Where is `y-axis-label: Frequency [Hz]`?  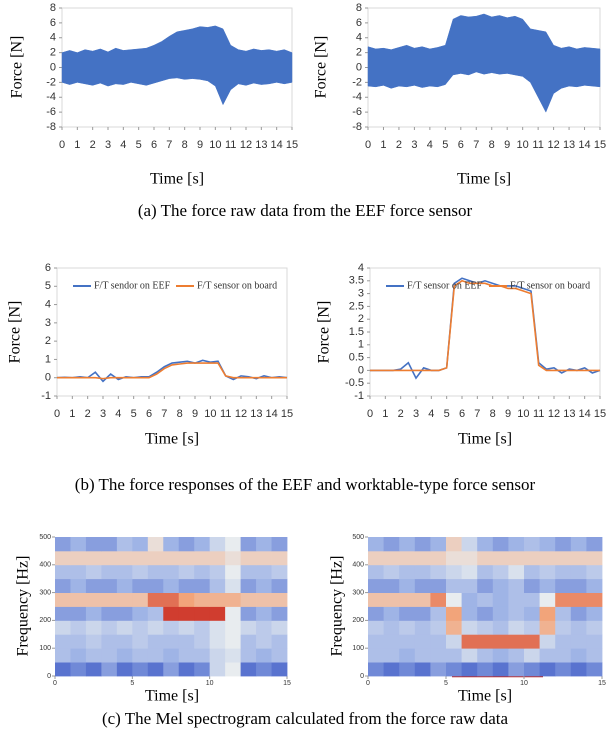
y-axis-label: Frequency [Hz] is located at coordinates (337, 606).